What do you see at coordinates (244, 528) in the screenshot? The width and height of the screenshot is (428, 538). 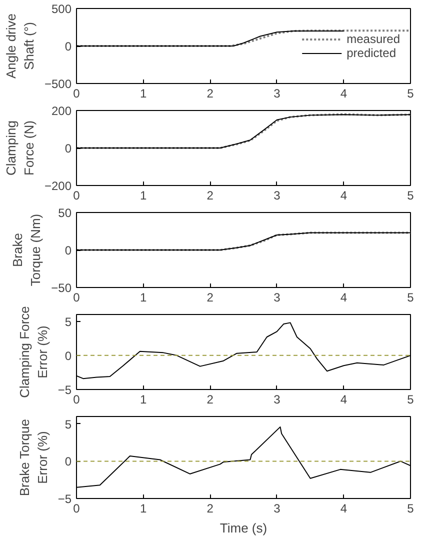 I see `x-axis-title: Time (s)` at bounding box center [244, 528].